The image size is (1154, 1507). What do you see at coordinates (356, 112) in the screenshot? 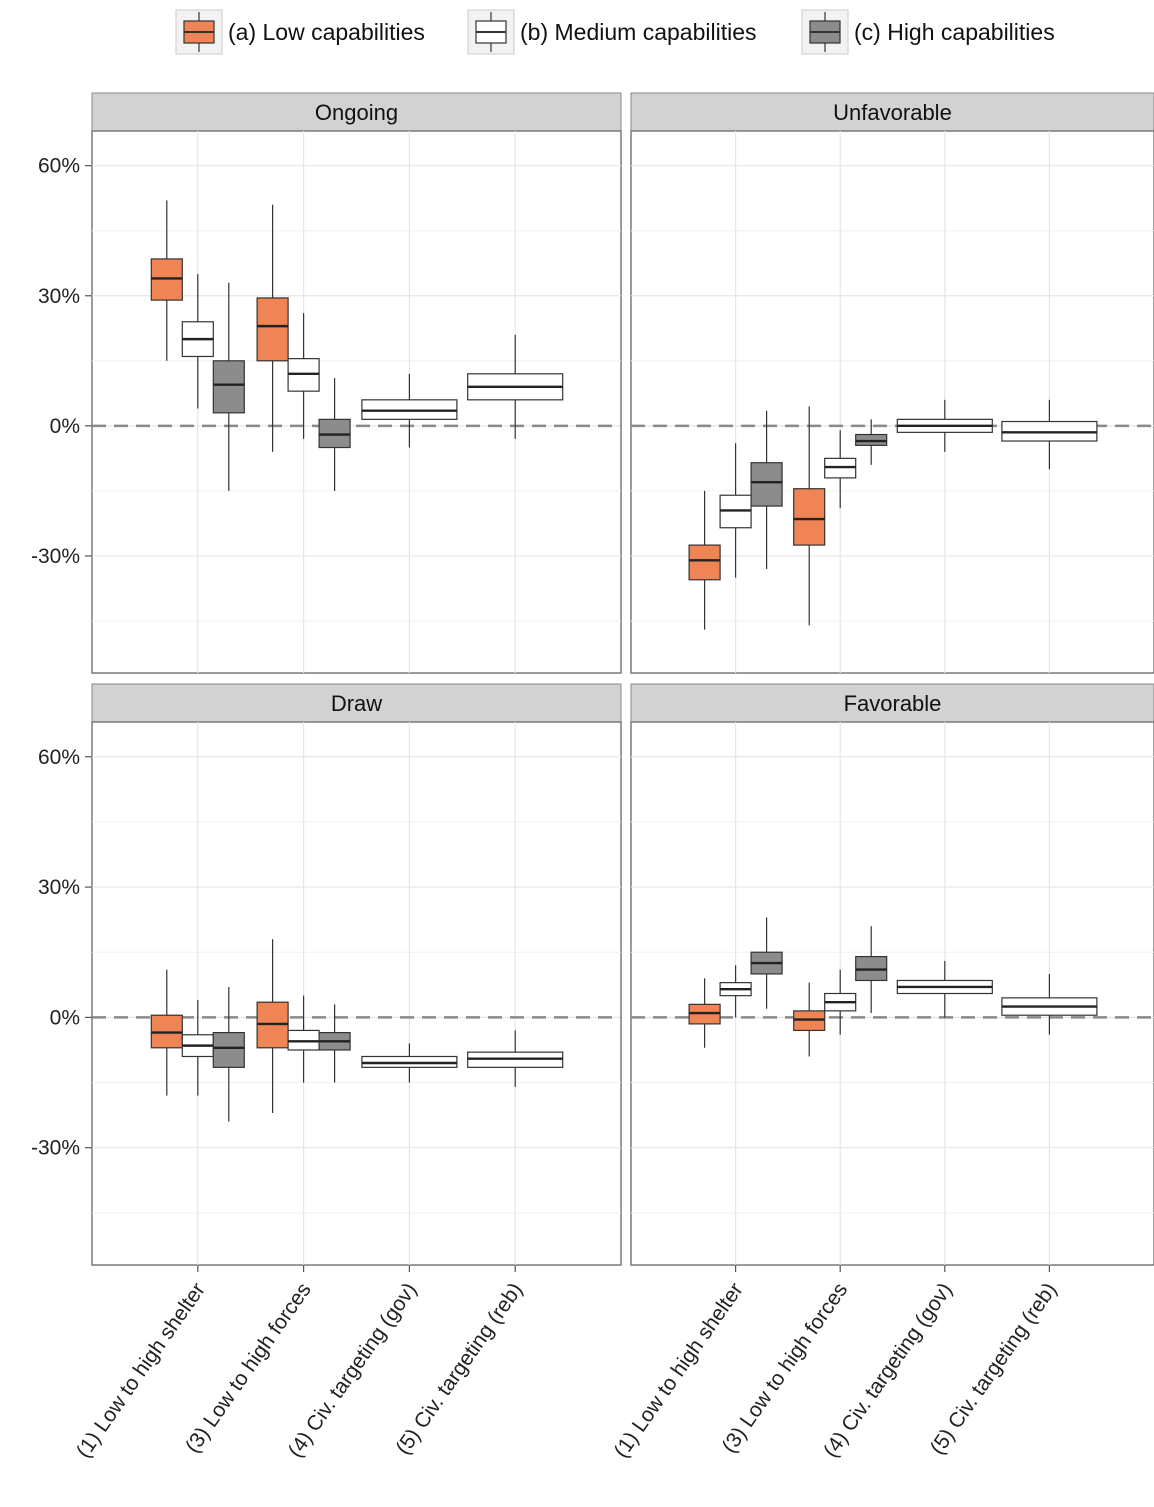
I see `panel-title: Ongoing` at bounding box center [356, 112].